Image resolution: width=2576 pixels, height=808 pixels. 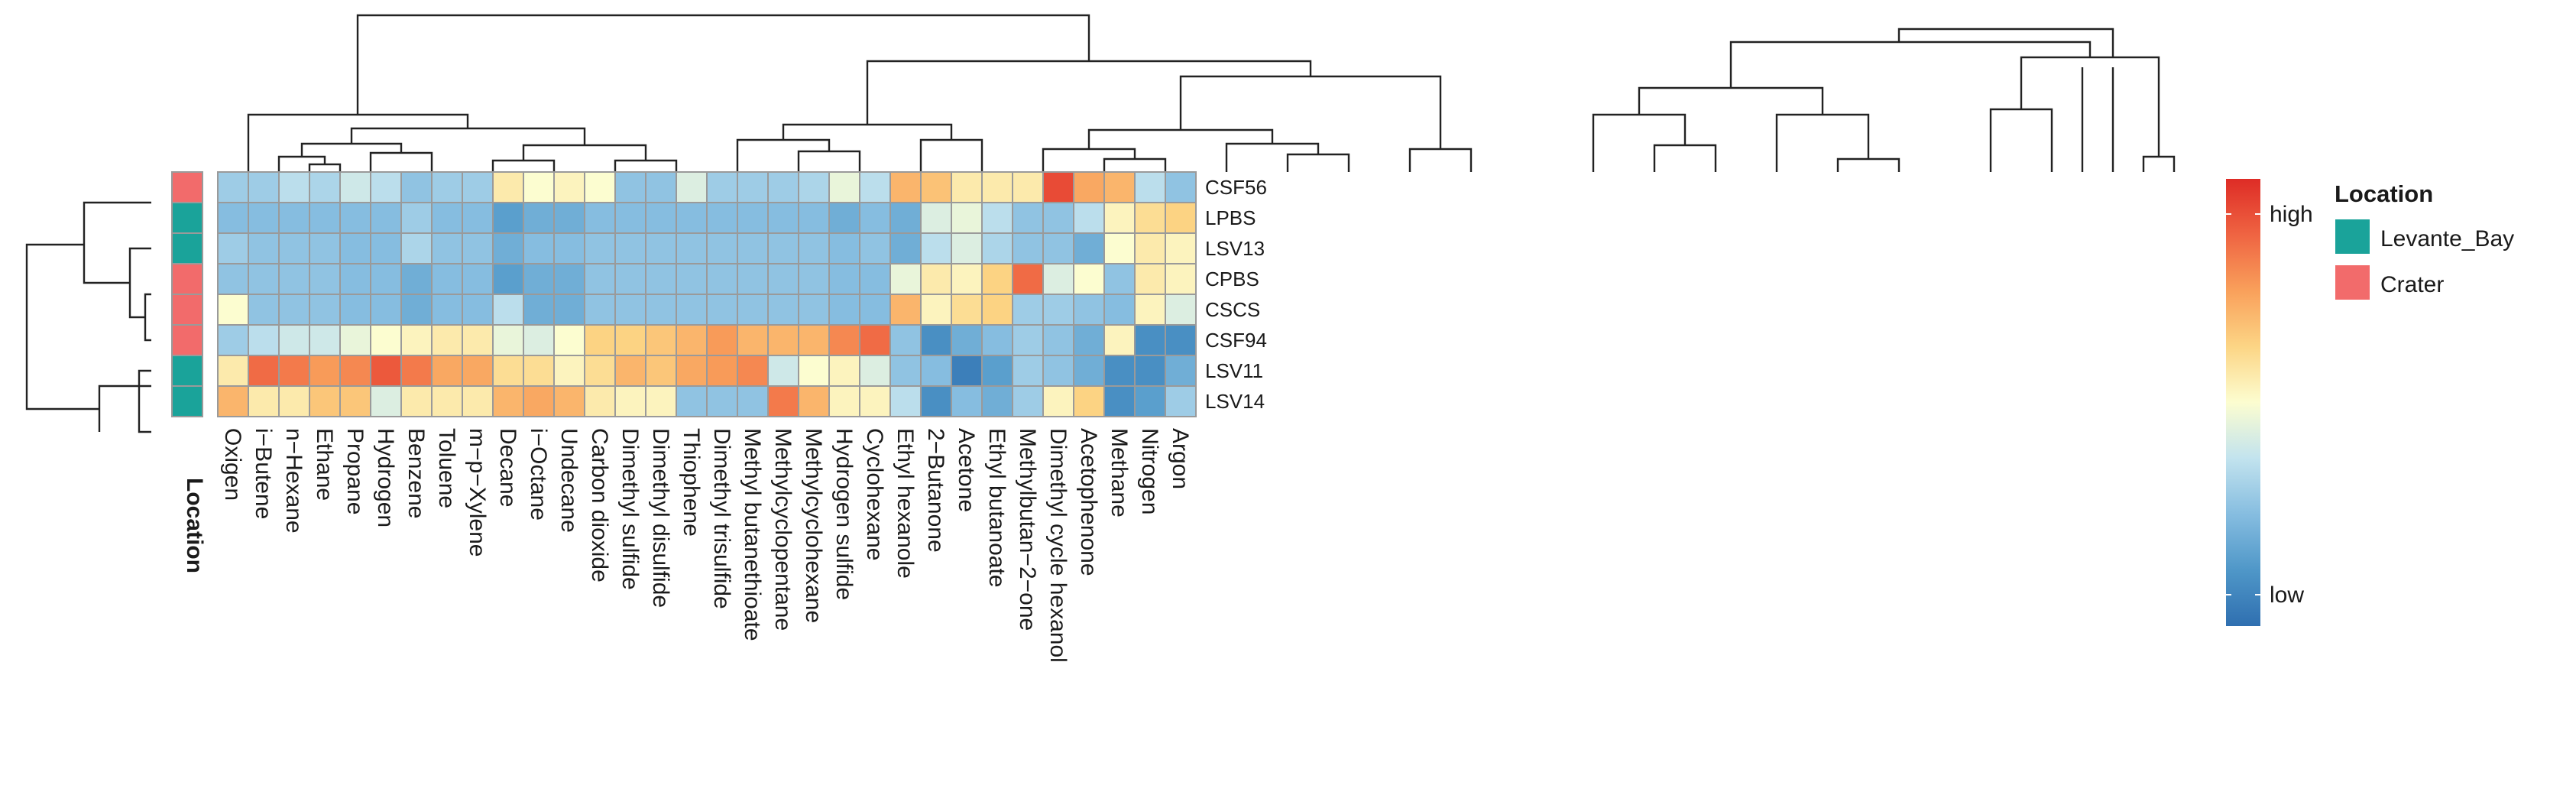 What do you see at coordinates (814, 371) in the screenshot?
I see `heatmap-cell-lsv11-methylcyclohexane` at bounding box center [814, 371].